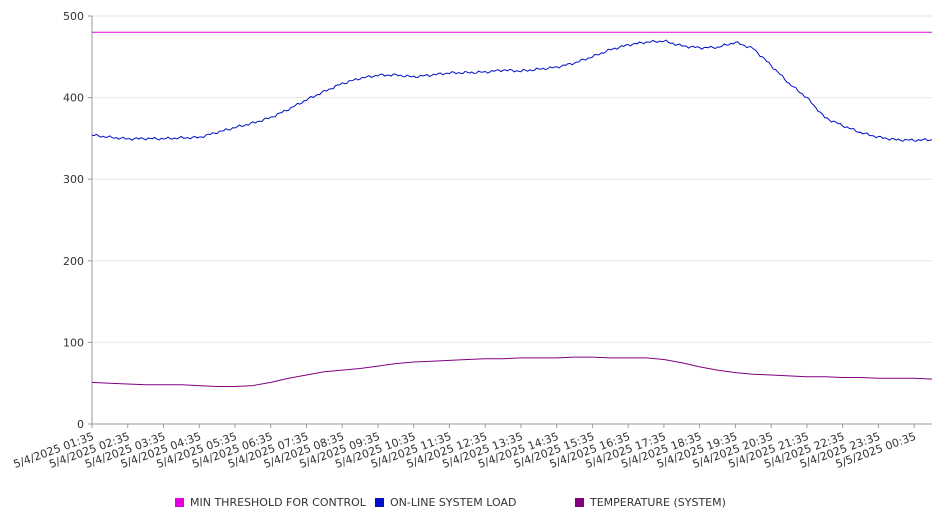 This screenshot has width=946, height=526. I want to click on y-axis-tick-labels: 0 100 200 300 400 500, so click(73, 220).